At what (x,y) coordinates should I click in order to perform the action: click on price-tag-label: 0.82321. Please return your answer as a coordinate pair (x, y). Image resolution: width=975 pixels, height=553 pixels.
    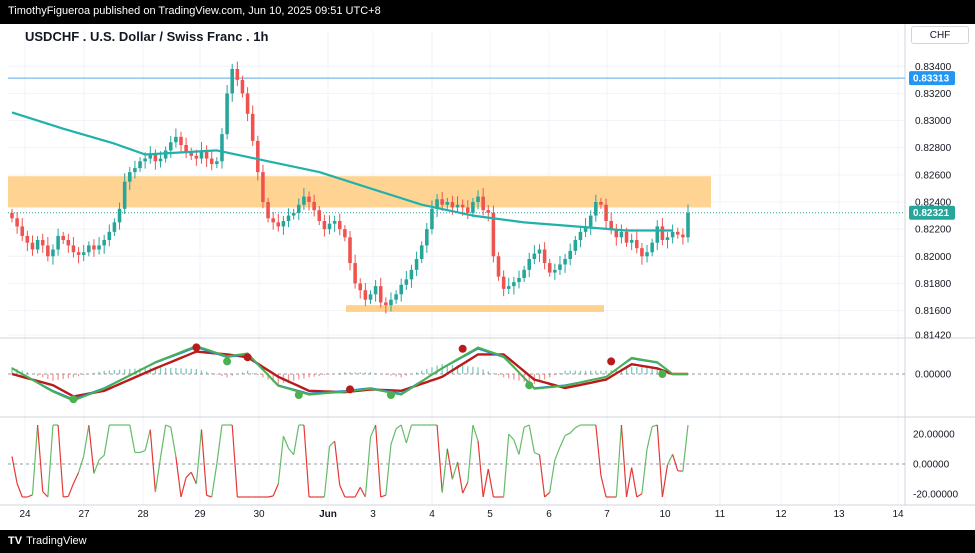
    Looking at the image, I should click on (931, 213).